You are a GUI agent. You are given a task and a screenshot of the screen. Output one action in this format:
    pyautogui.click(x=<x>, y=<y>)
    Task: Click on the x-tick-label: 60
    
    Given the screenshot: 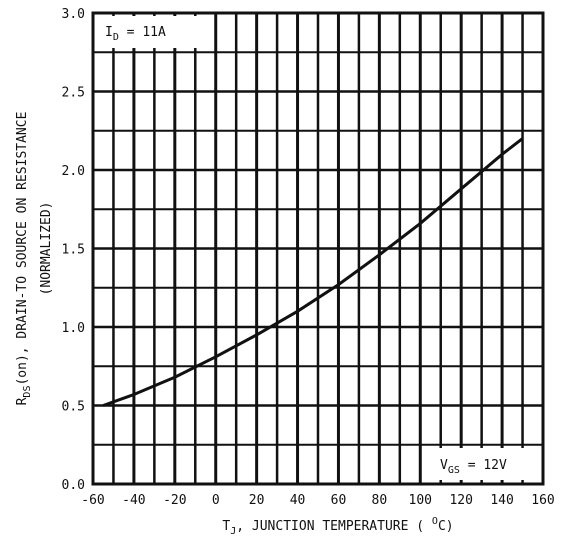 What is the action you would take?
    pyautogui.click(x=339, y=500)
    